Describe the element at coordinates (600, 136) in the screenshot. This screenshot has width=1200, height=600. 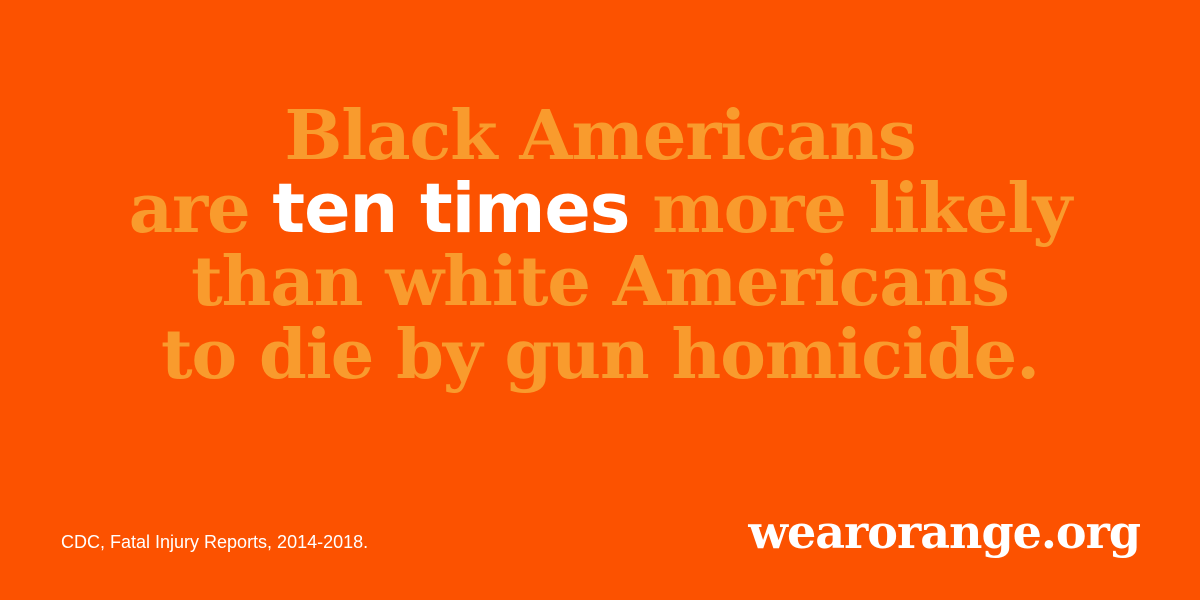
I see `headline-line-1: Black Americans` at that location.